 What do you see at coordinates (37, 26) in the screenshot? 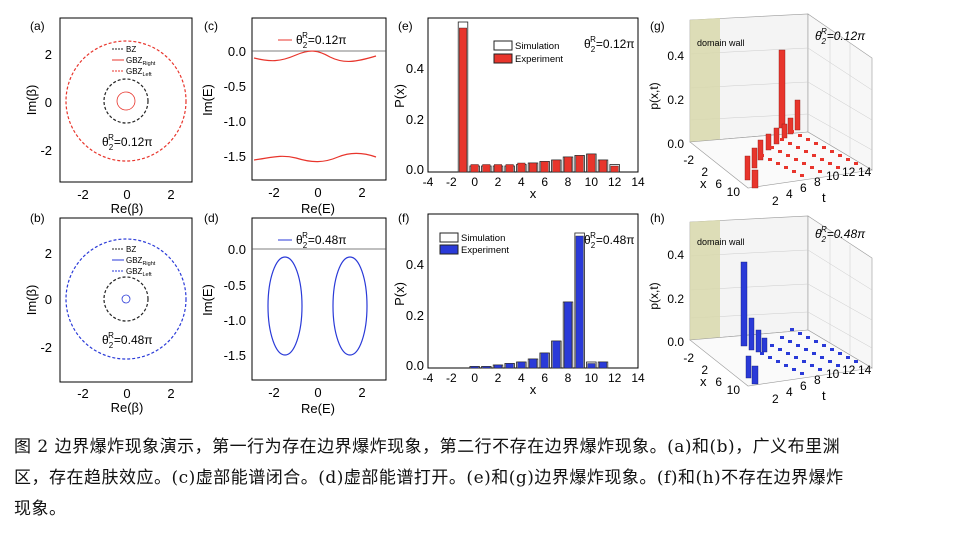
I see `panel-label-a: (a)` at bounding box center [37, 26].